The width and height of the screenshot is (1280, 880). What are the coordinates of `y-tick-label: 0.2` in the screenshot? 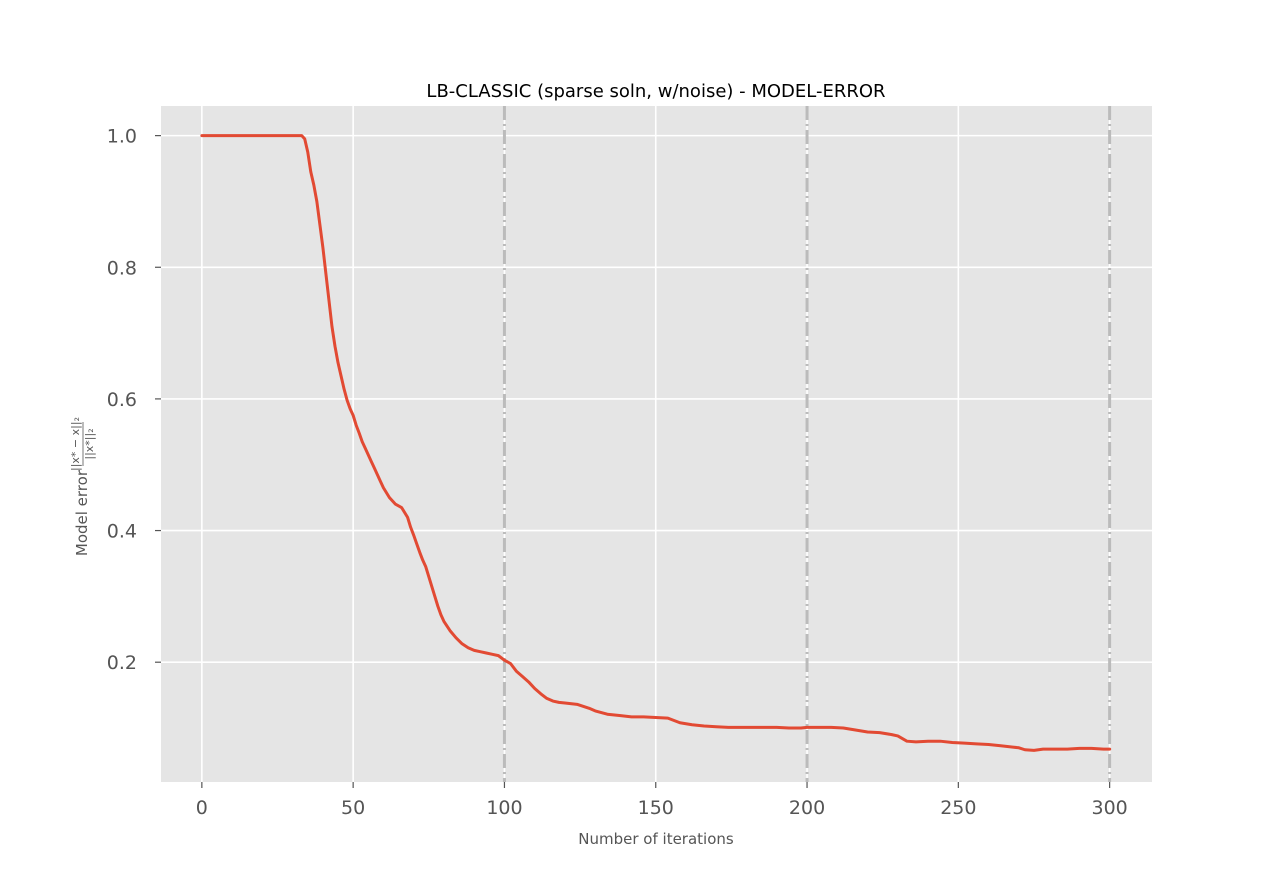 It's located at (122, 663).